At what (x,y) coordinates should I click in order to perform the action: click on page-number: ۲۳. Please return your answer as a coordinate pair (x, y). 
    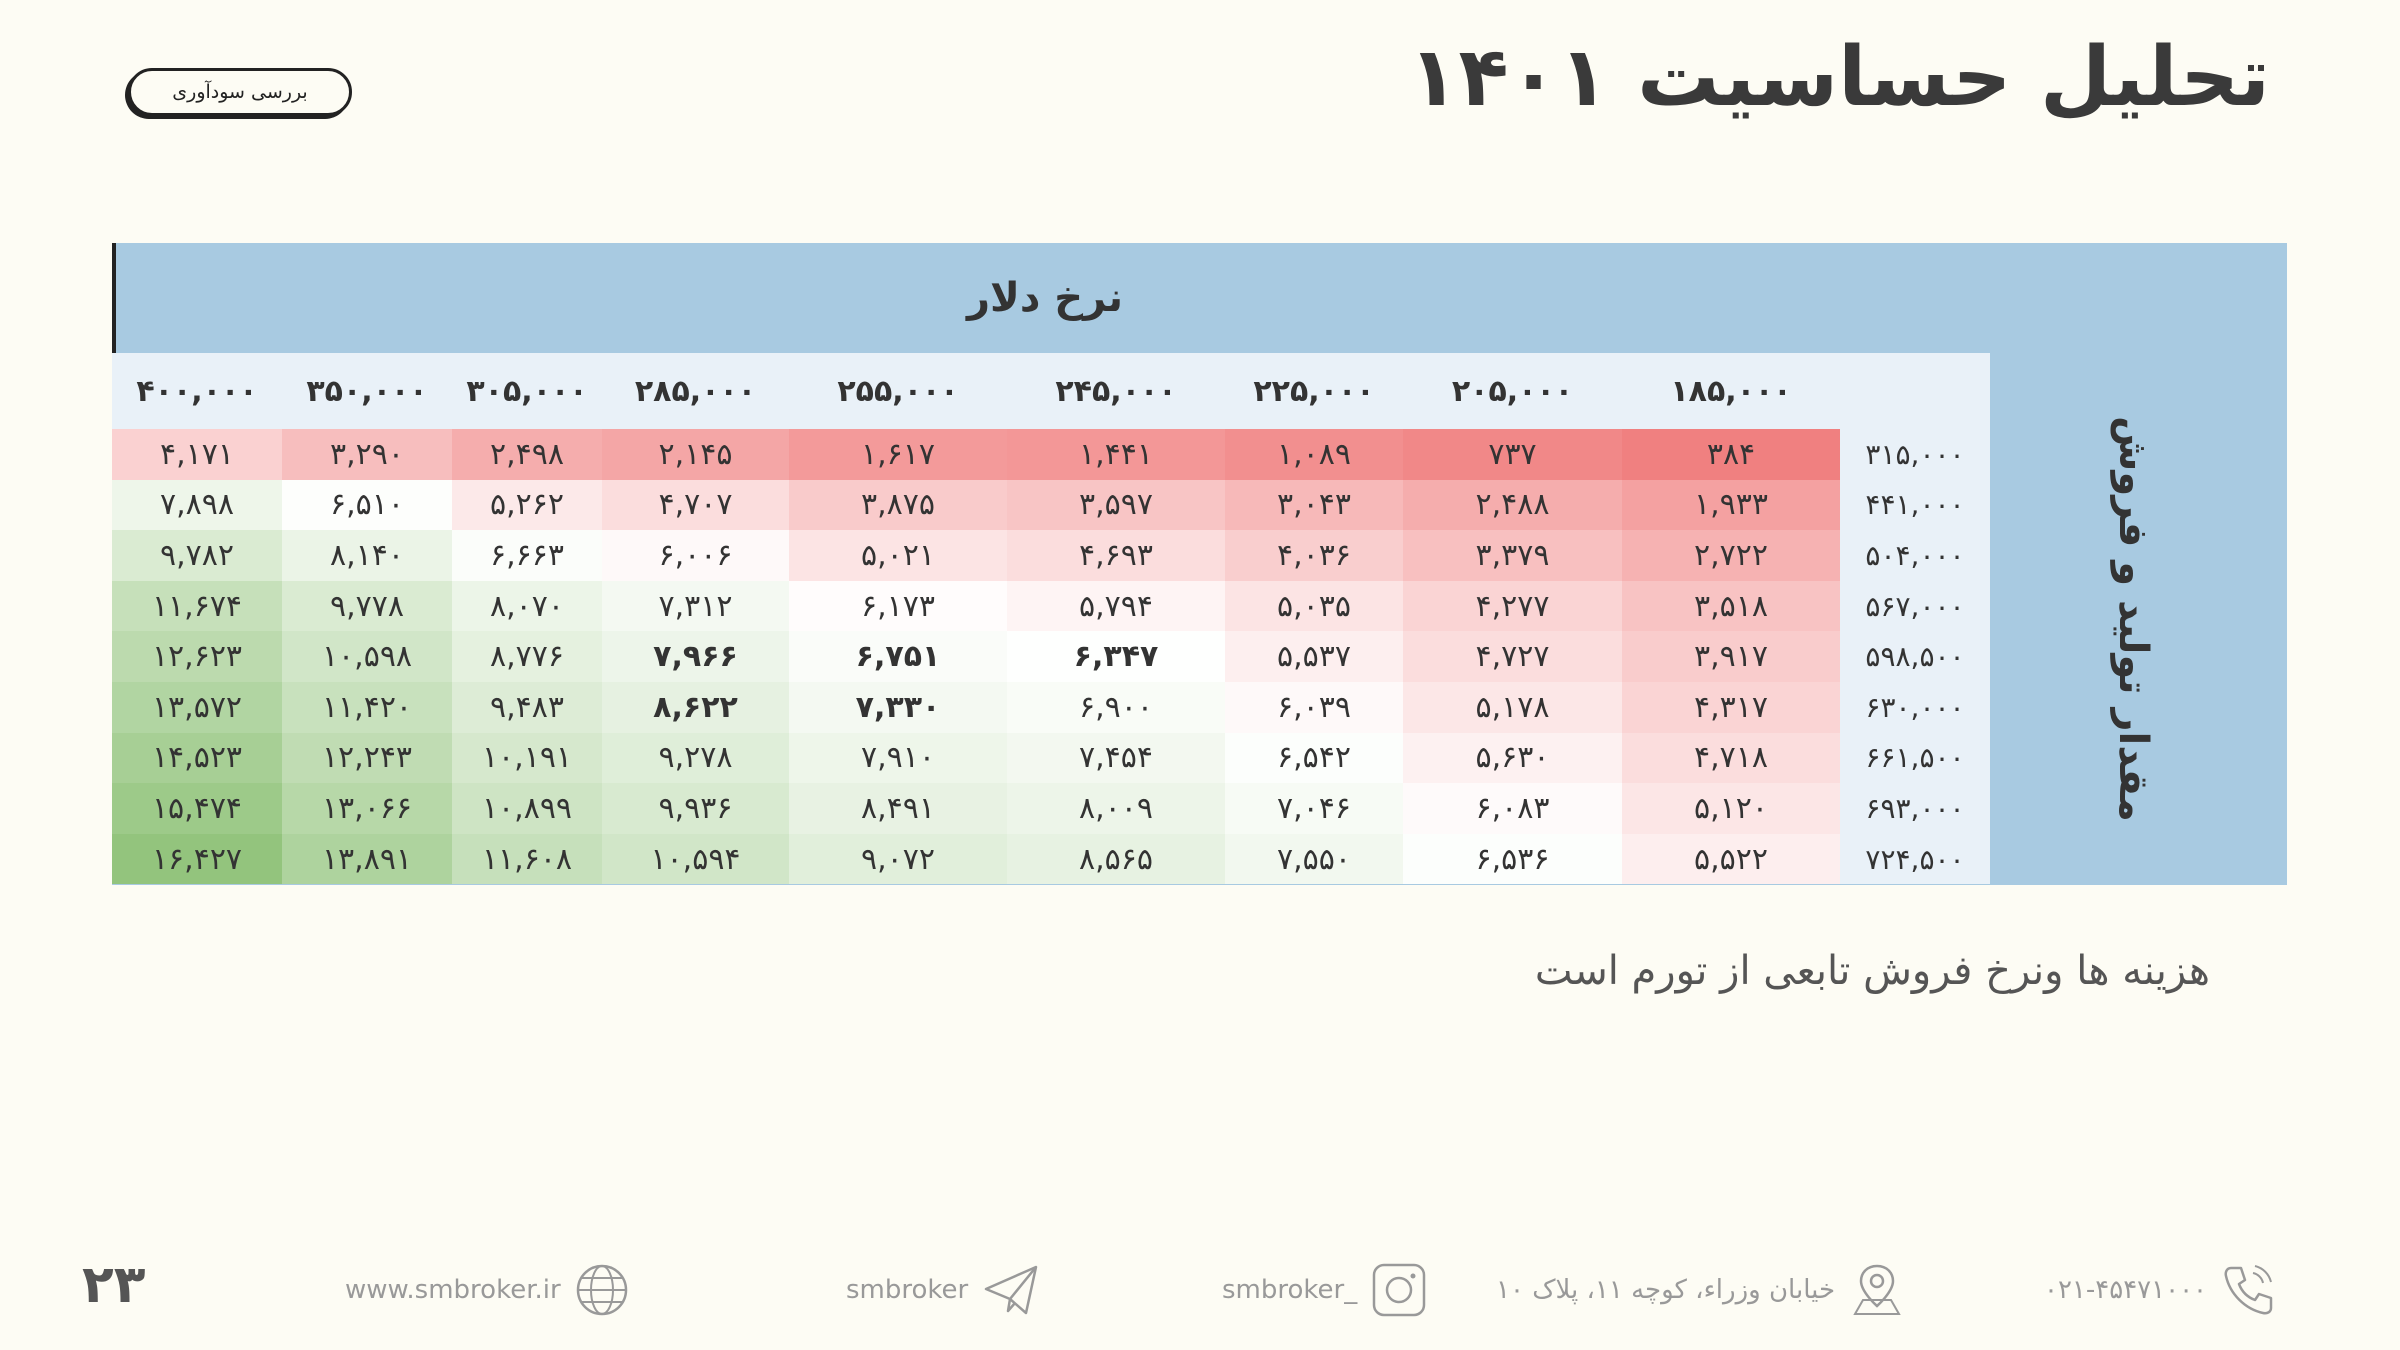
    Looking at the image, I should click on (114, 1285).